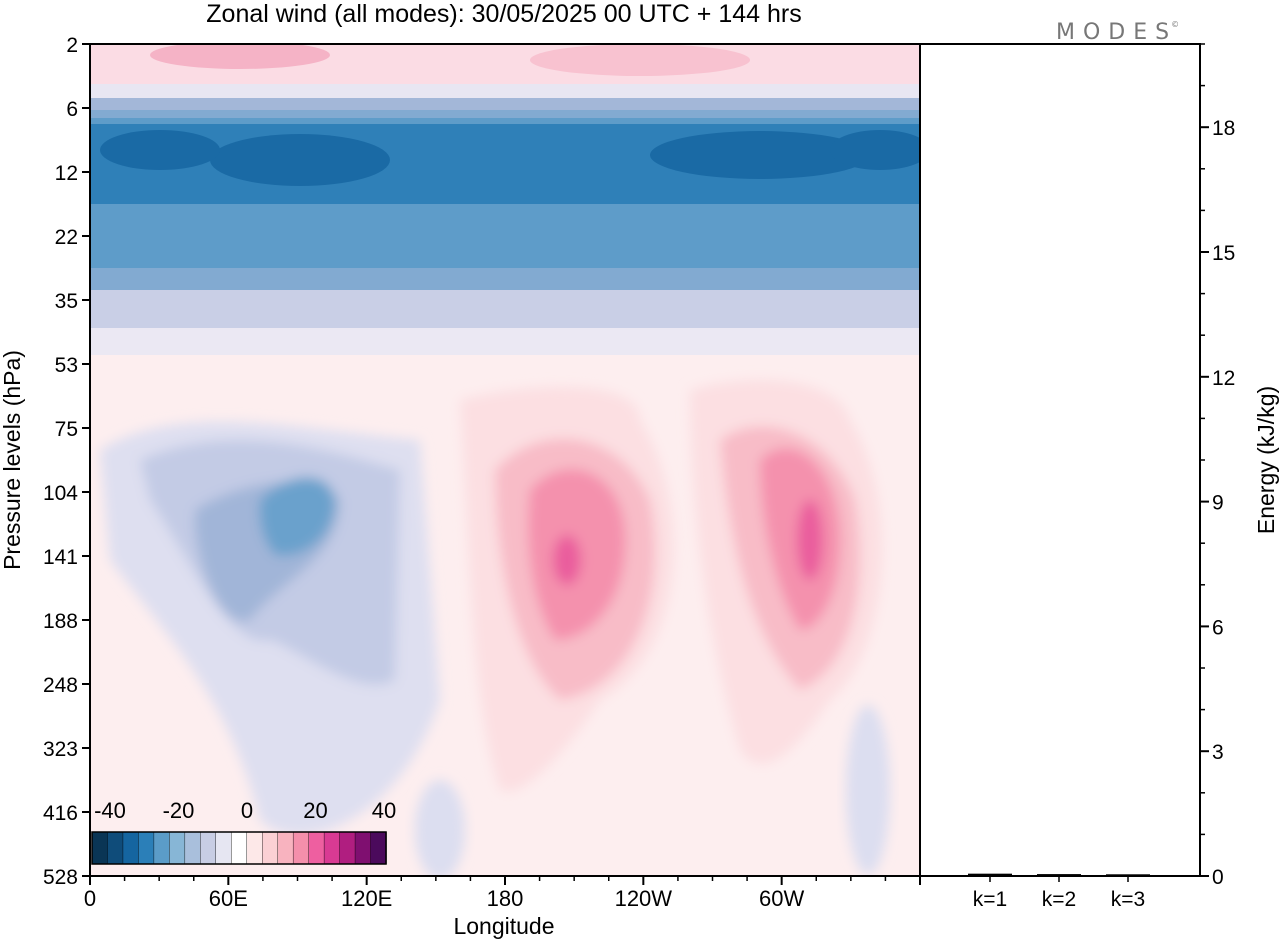 Image resolution: width=1280 pixels, height=942 pixels. Describe the element at coordinates (505, 898) in the screenshot. I see `x-tick-label: 180` at that location.